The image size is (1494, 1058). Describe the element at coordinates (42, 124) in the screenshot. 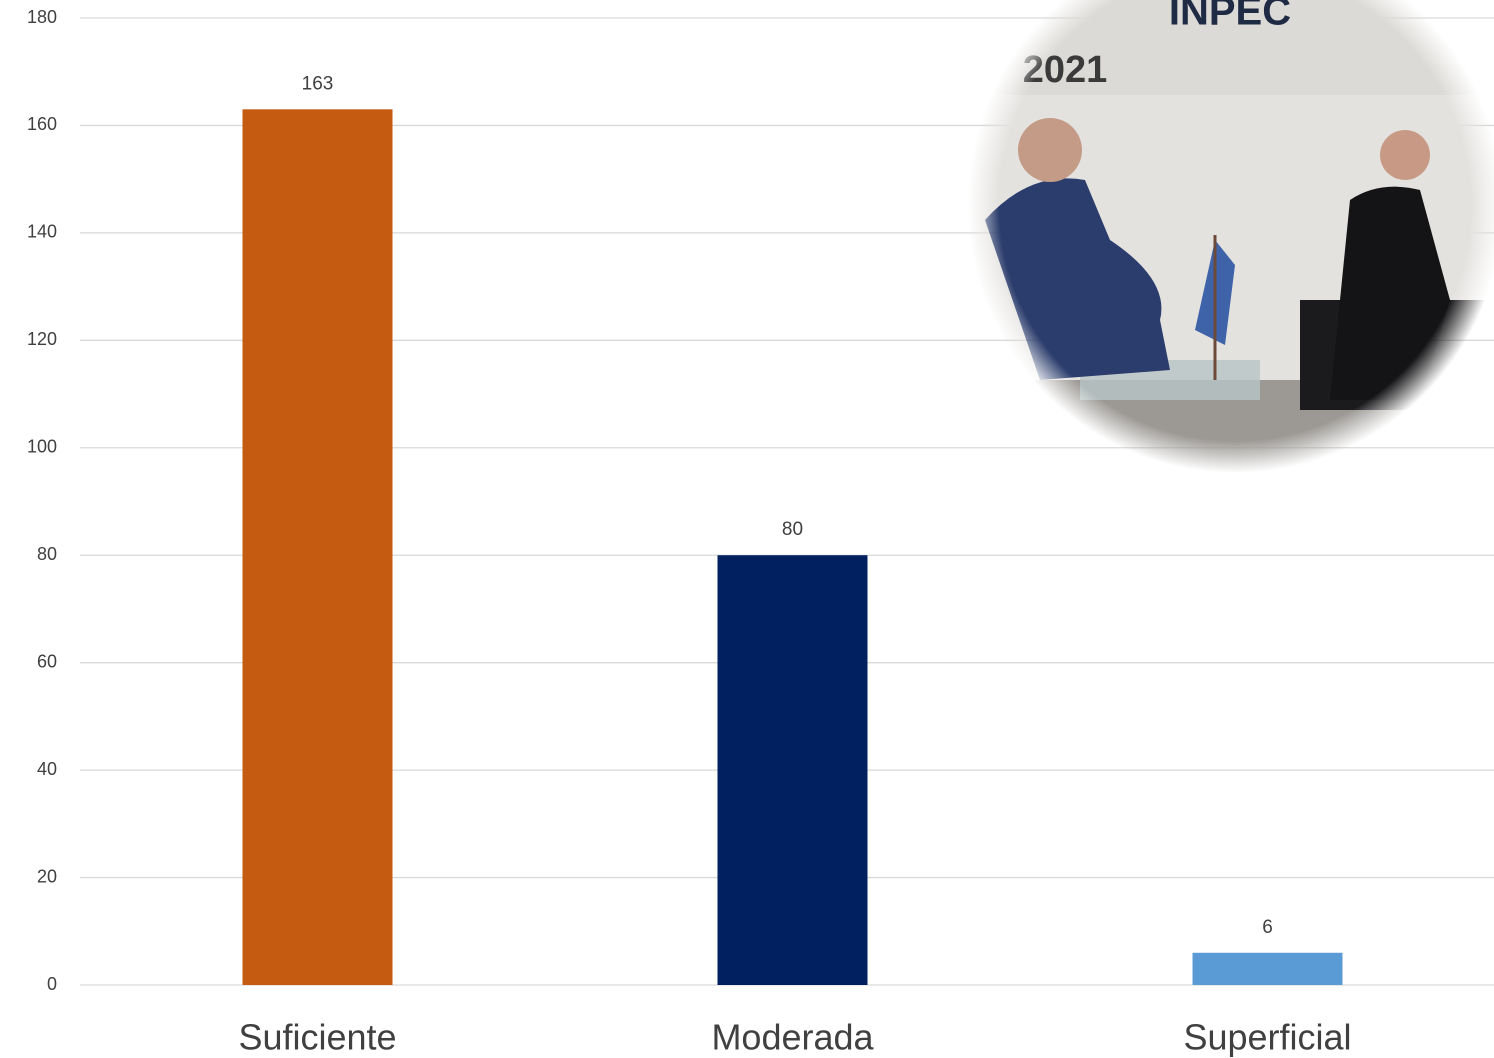

I see `y-tick-label: 160` at that location.